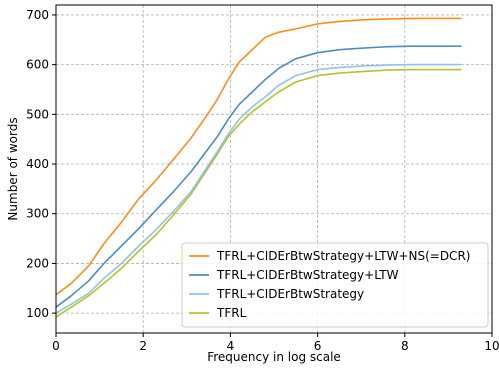  Describe the element at coordinates (37, 65) in the screenshot. I see `y-tick-label: 600` at that location.